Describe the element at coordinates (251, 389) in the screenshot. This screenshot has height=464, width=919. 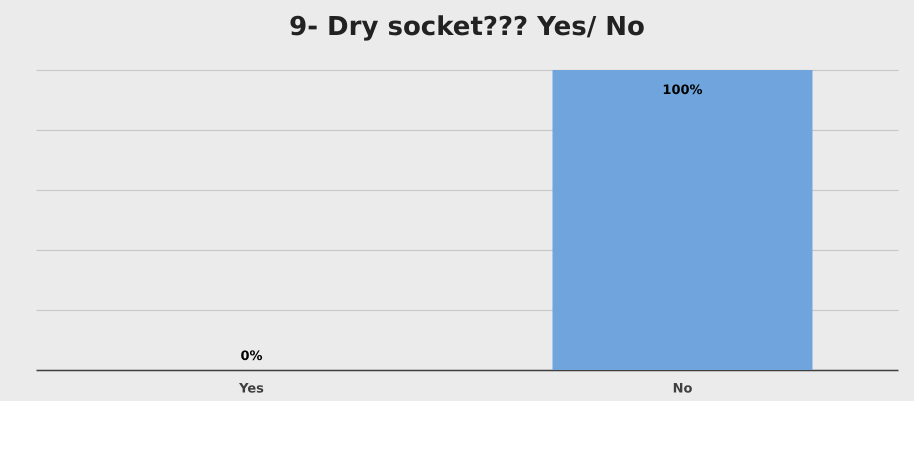
I see `x-tick-label: Yes` at that location.